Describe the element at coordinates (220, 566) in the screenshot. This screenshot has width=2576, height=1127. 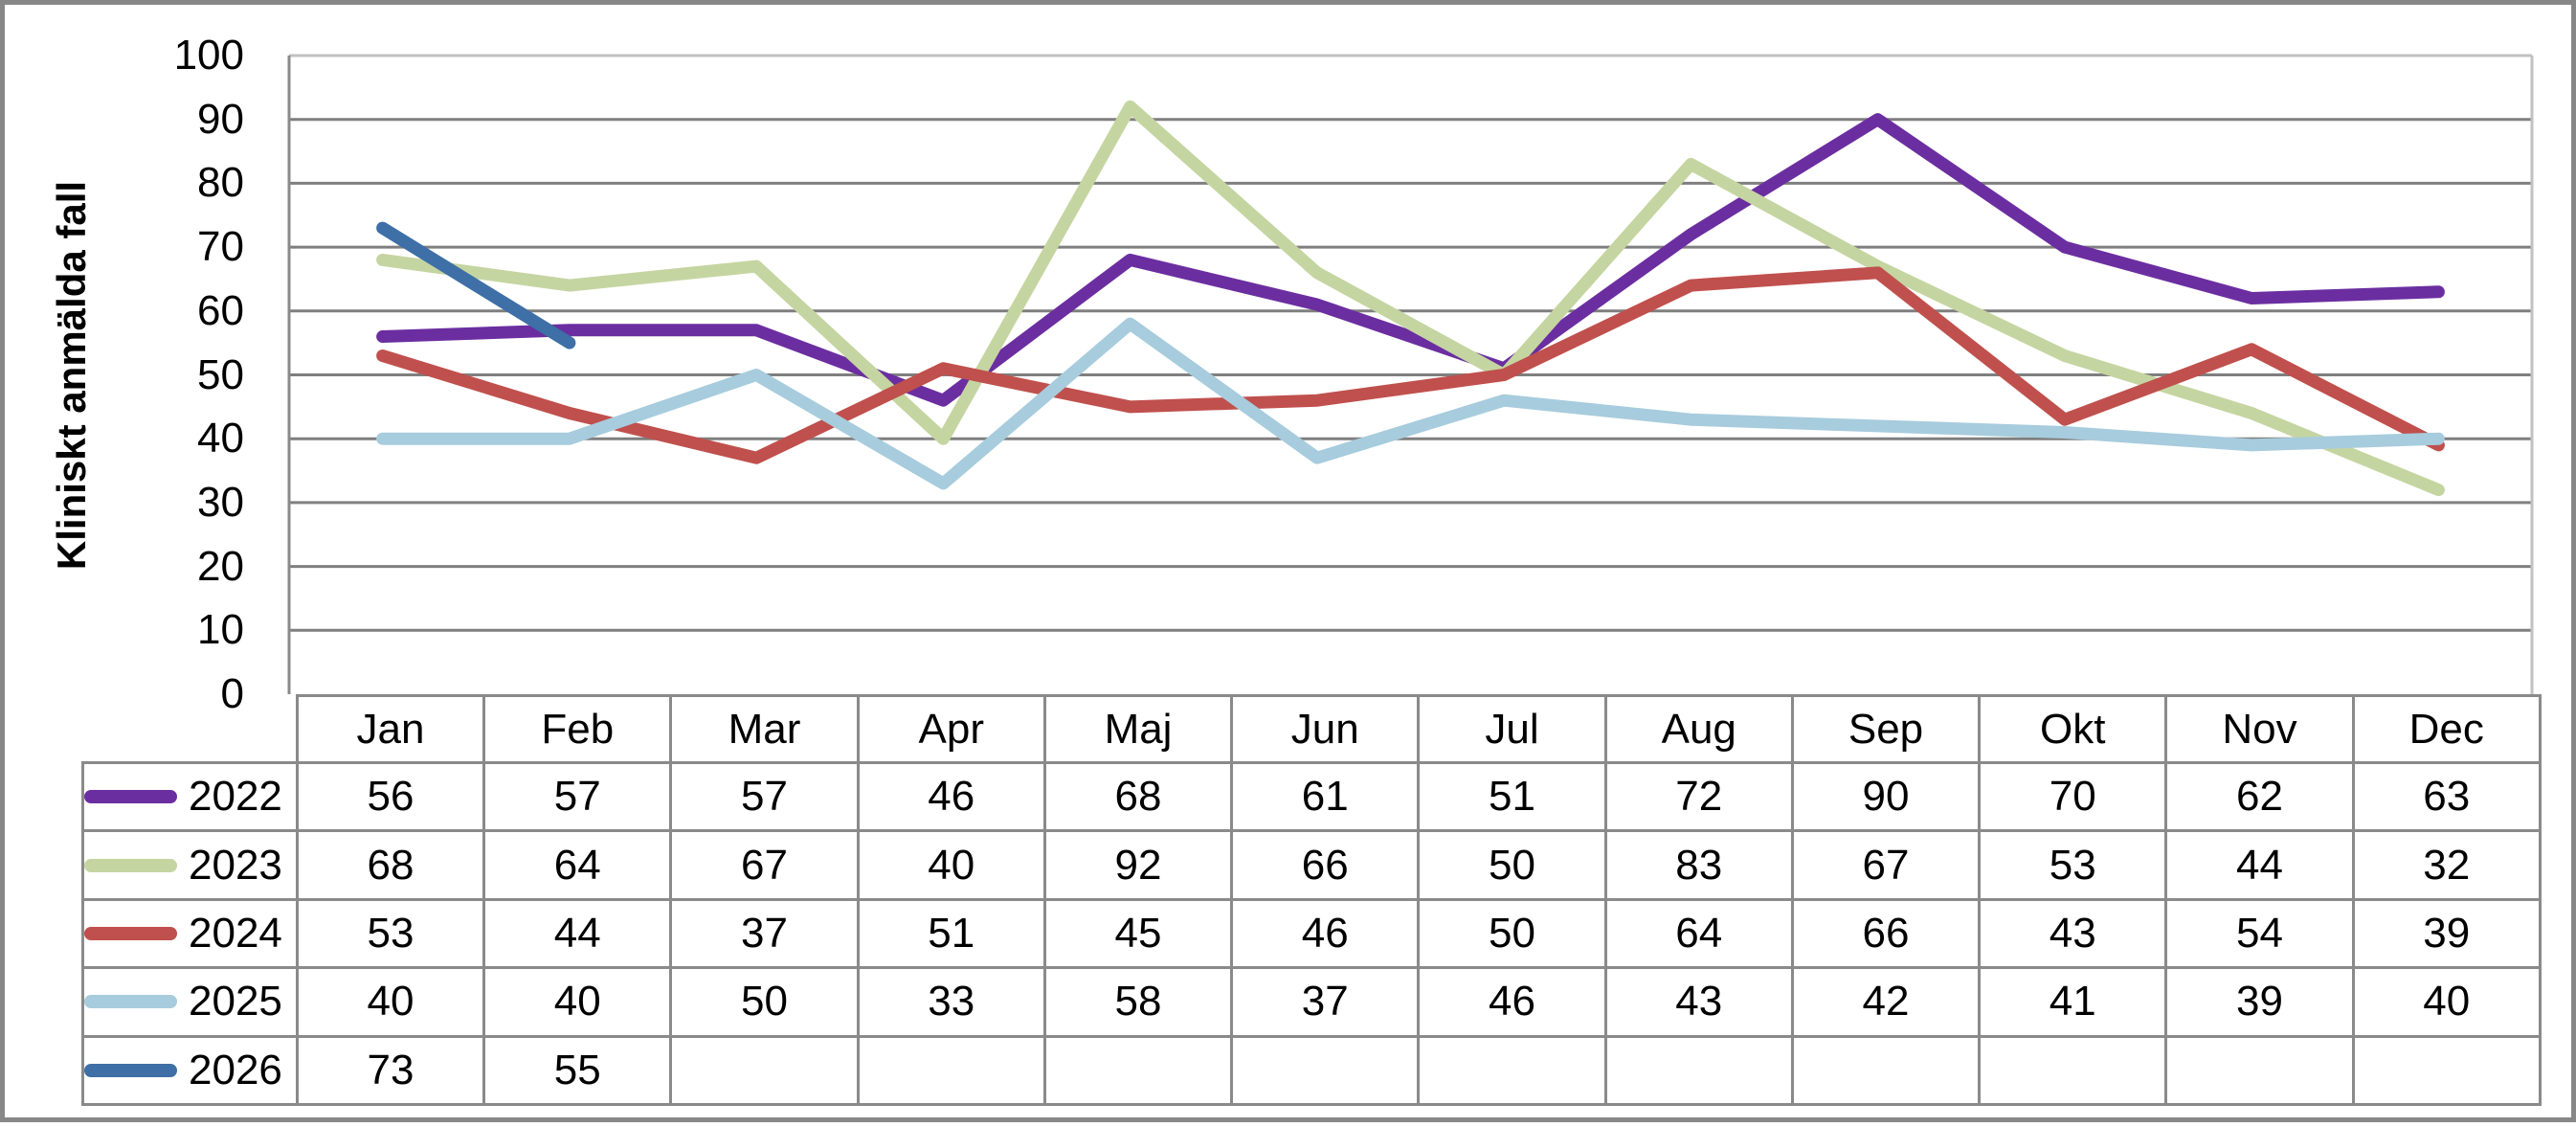
I see `y-tick-label: 20` at that location.